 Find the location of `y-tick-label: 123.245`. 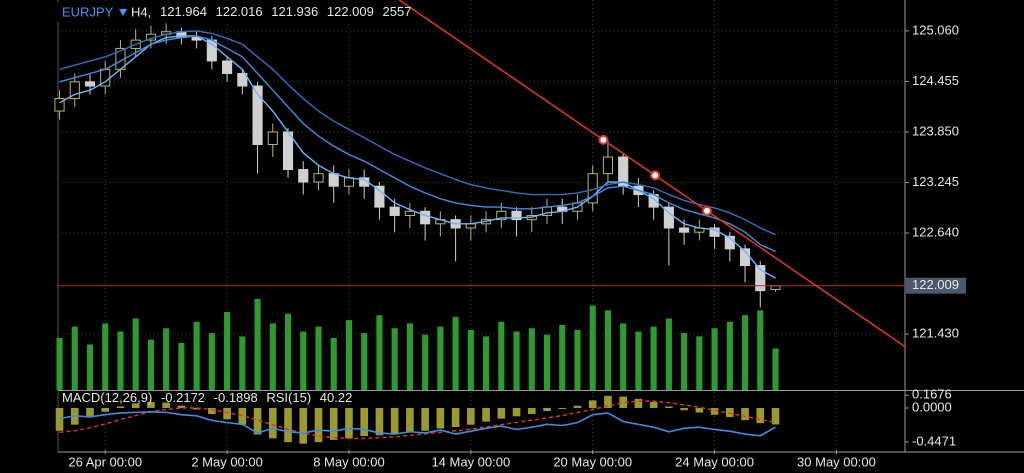

y-tick-label: 123.245 is located at coordinates (935, 181).